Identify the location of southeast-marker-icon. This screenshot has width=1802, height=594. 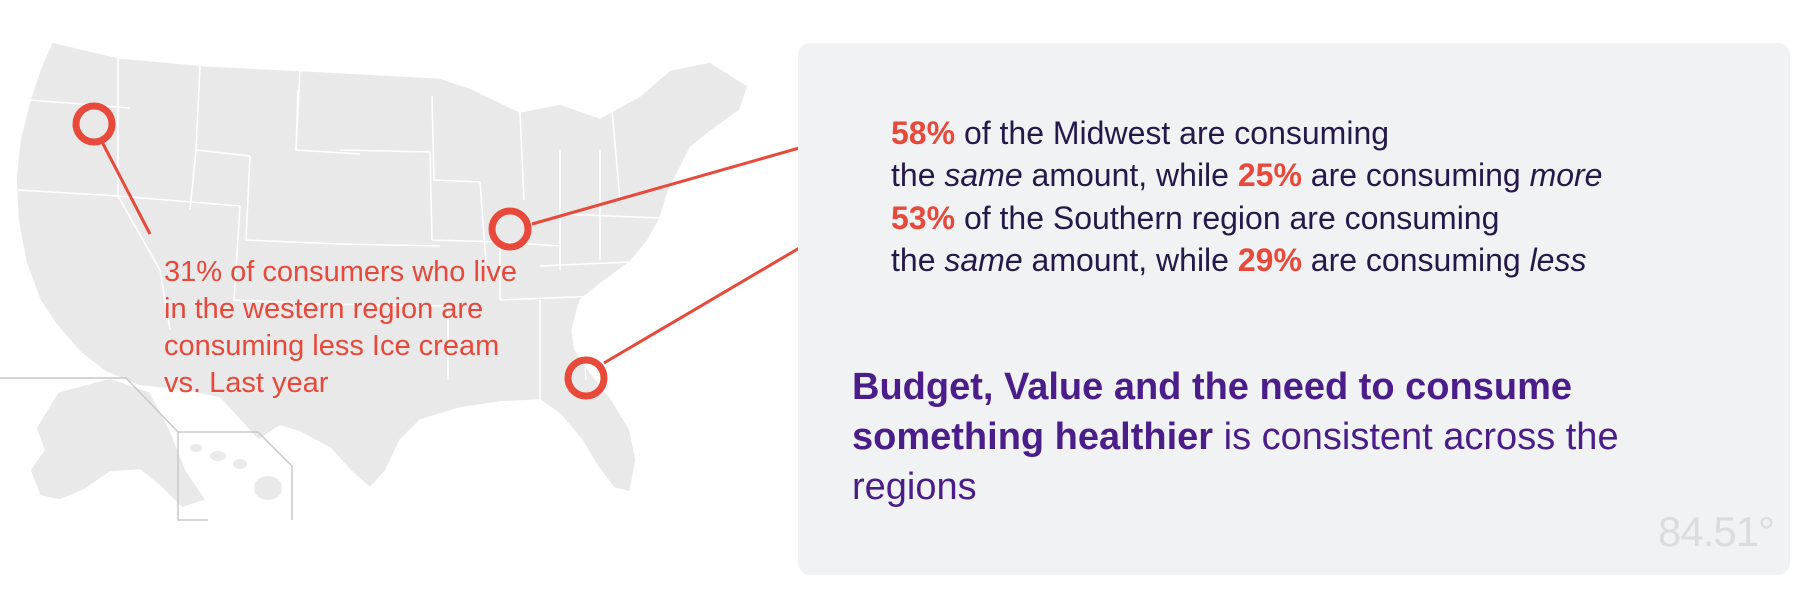
(586, 378).